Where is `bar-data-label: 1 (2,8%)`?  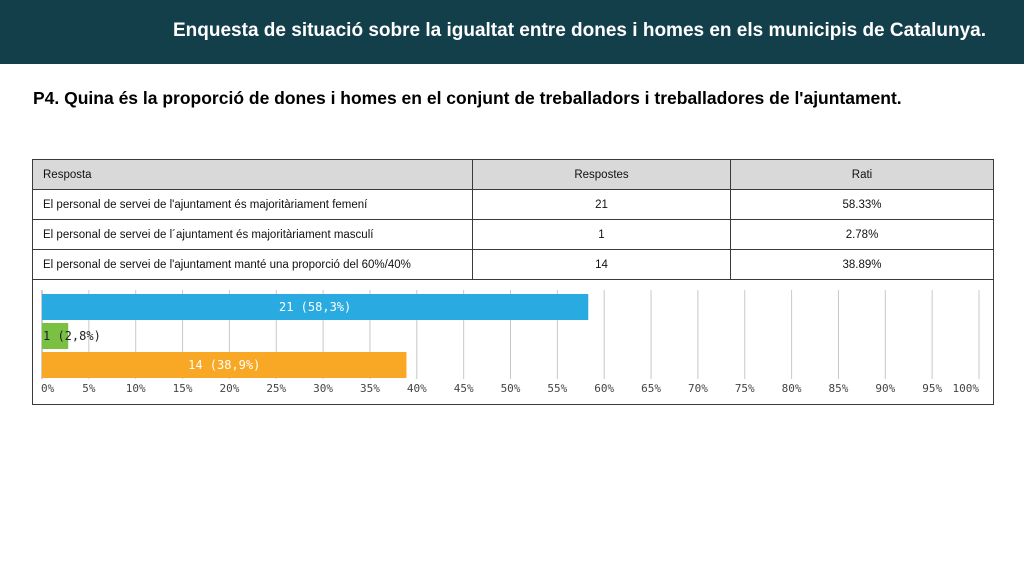
bar-data-label: 1 (2,8%) is located at coordinates (72, 336).